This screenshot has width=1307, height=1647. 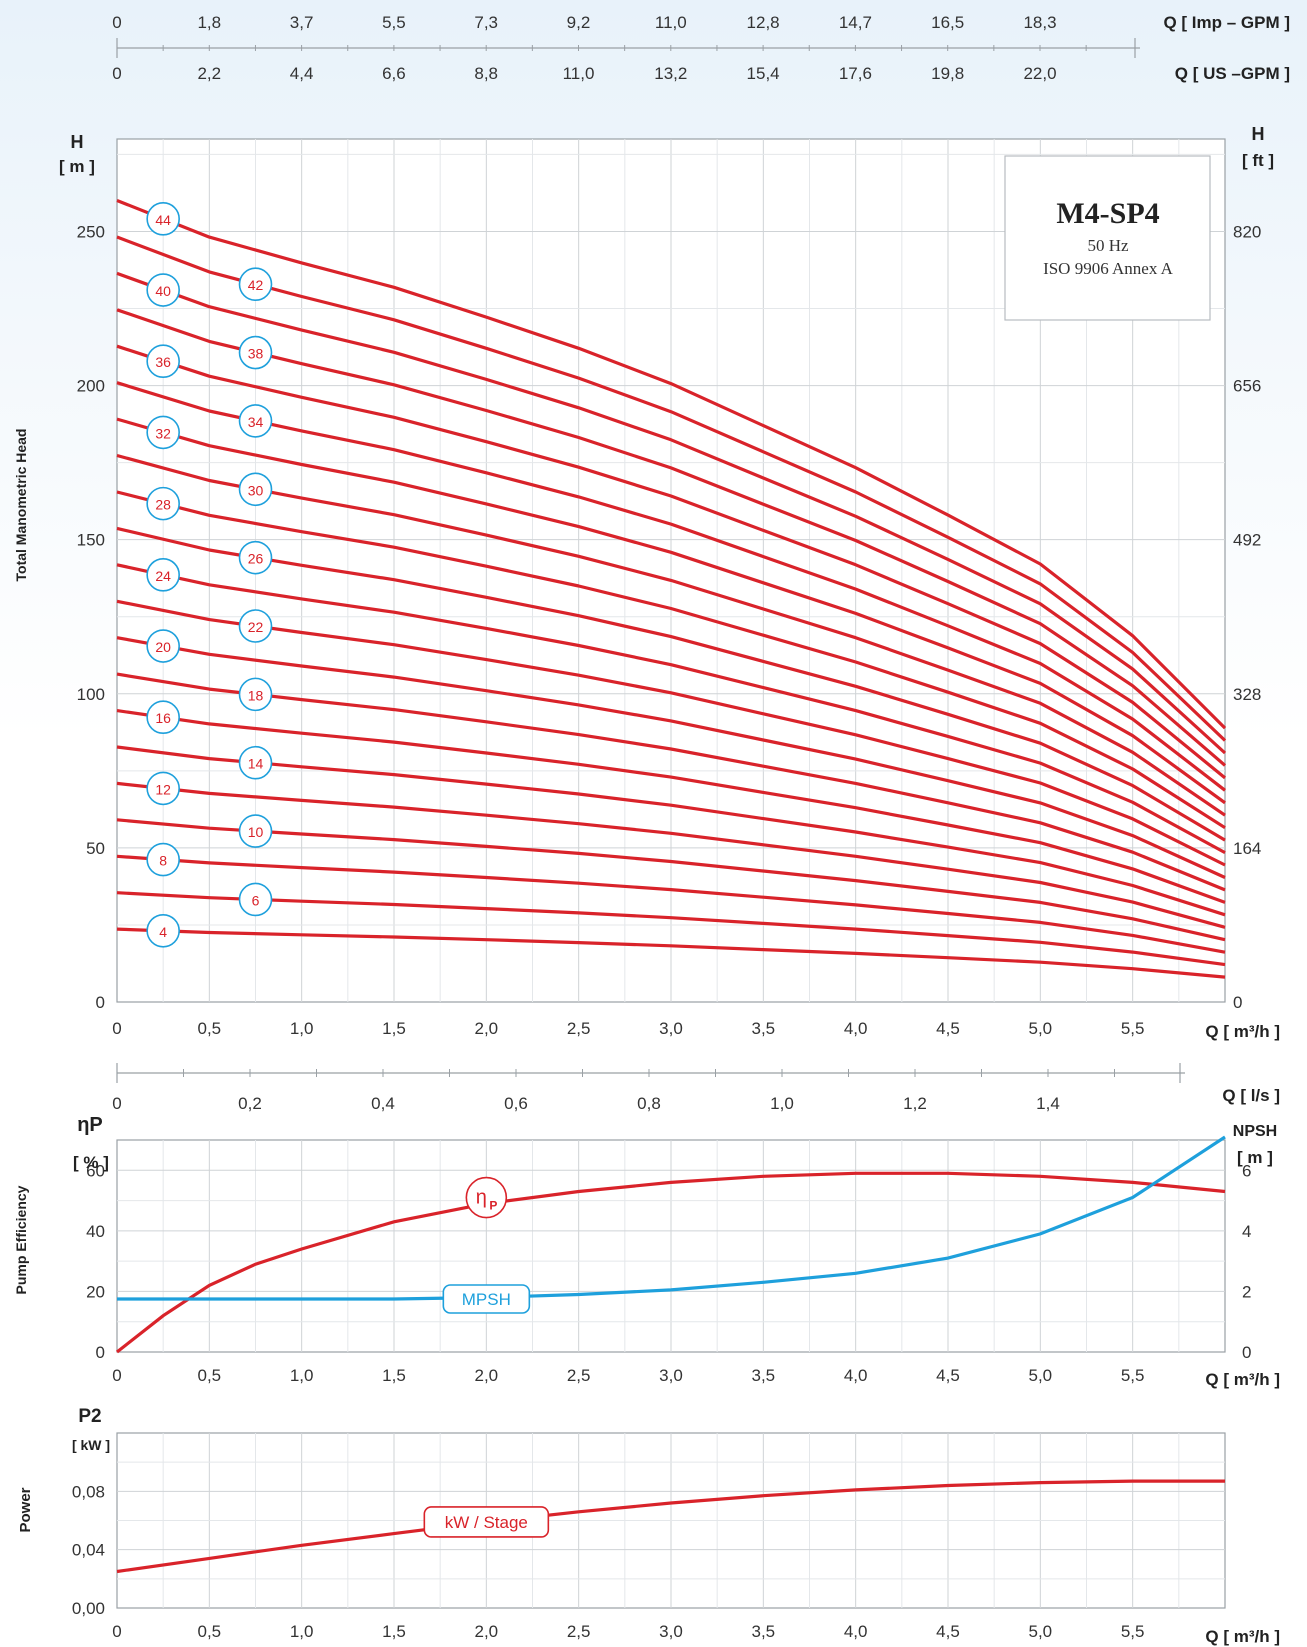 I want to click on efficiency-badge-sub: P, so click(x=493, y=1206).